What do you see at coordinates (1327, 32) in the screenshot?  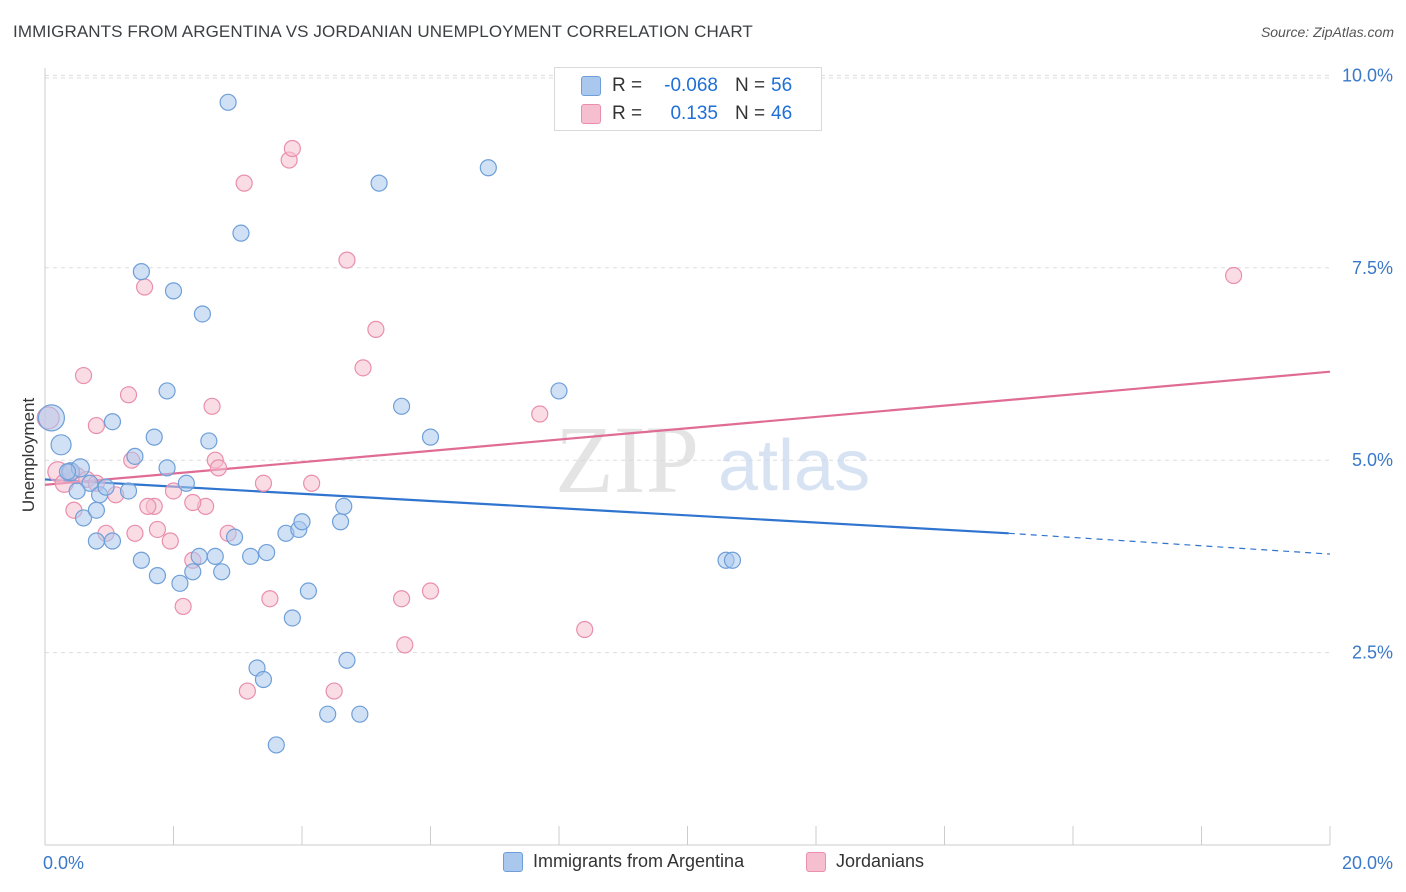 I see `source-label: Source: ZipAtlas.com` at bounding box center [1327, 32].